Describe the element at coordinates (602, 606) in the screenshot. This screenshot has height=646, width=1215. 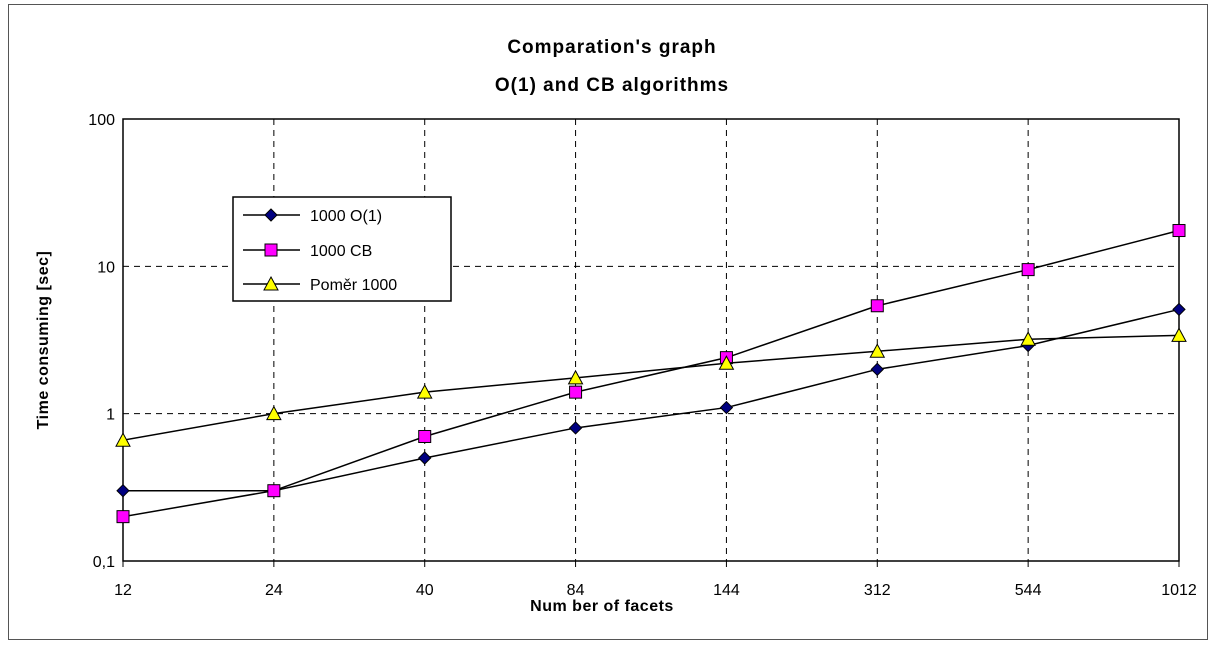
I see `x-axis-label: Num ber of facets` at that location.